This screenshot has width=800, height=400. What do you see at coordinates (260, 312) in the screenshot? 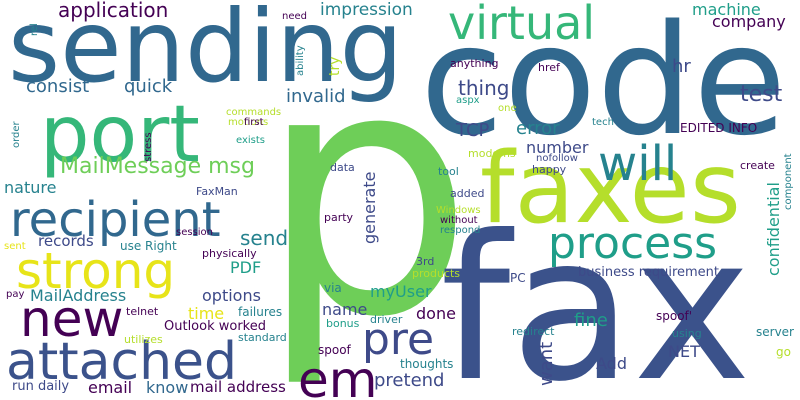
I see `word-failures: failures` at bounding box center [260, 312].